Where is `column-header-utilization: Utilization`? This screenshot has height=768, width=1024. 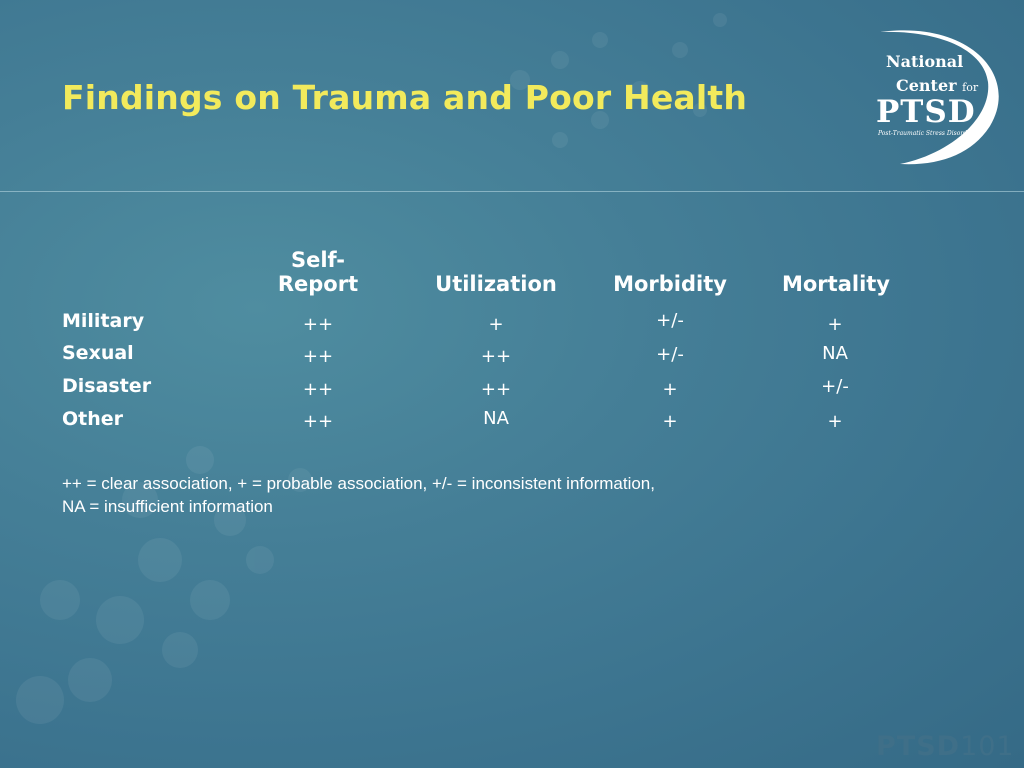
column-header-utilization: Utilization is located at coordinates (496, 284).